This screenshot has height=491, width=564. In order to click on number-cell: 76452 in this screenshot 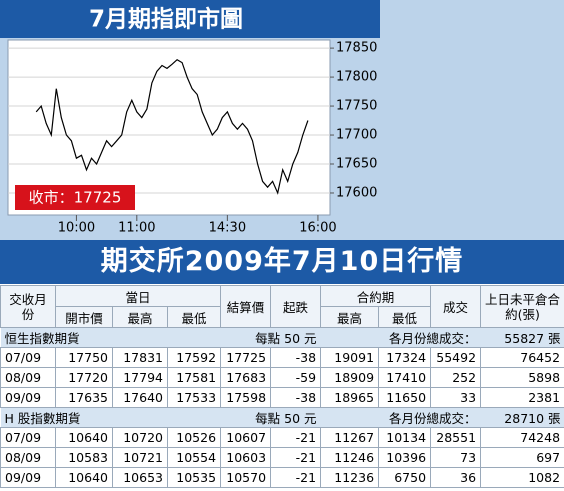, I will do `click(522, 357)`.